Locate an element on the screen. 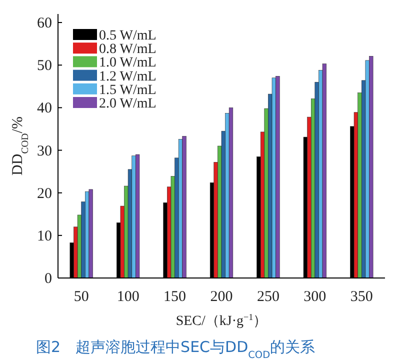 This screenshot has height=361, width=404. y-tick-label: 50 is located at coordinates (44, 66).